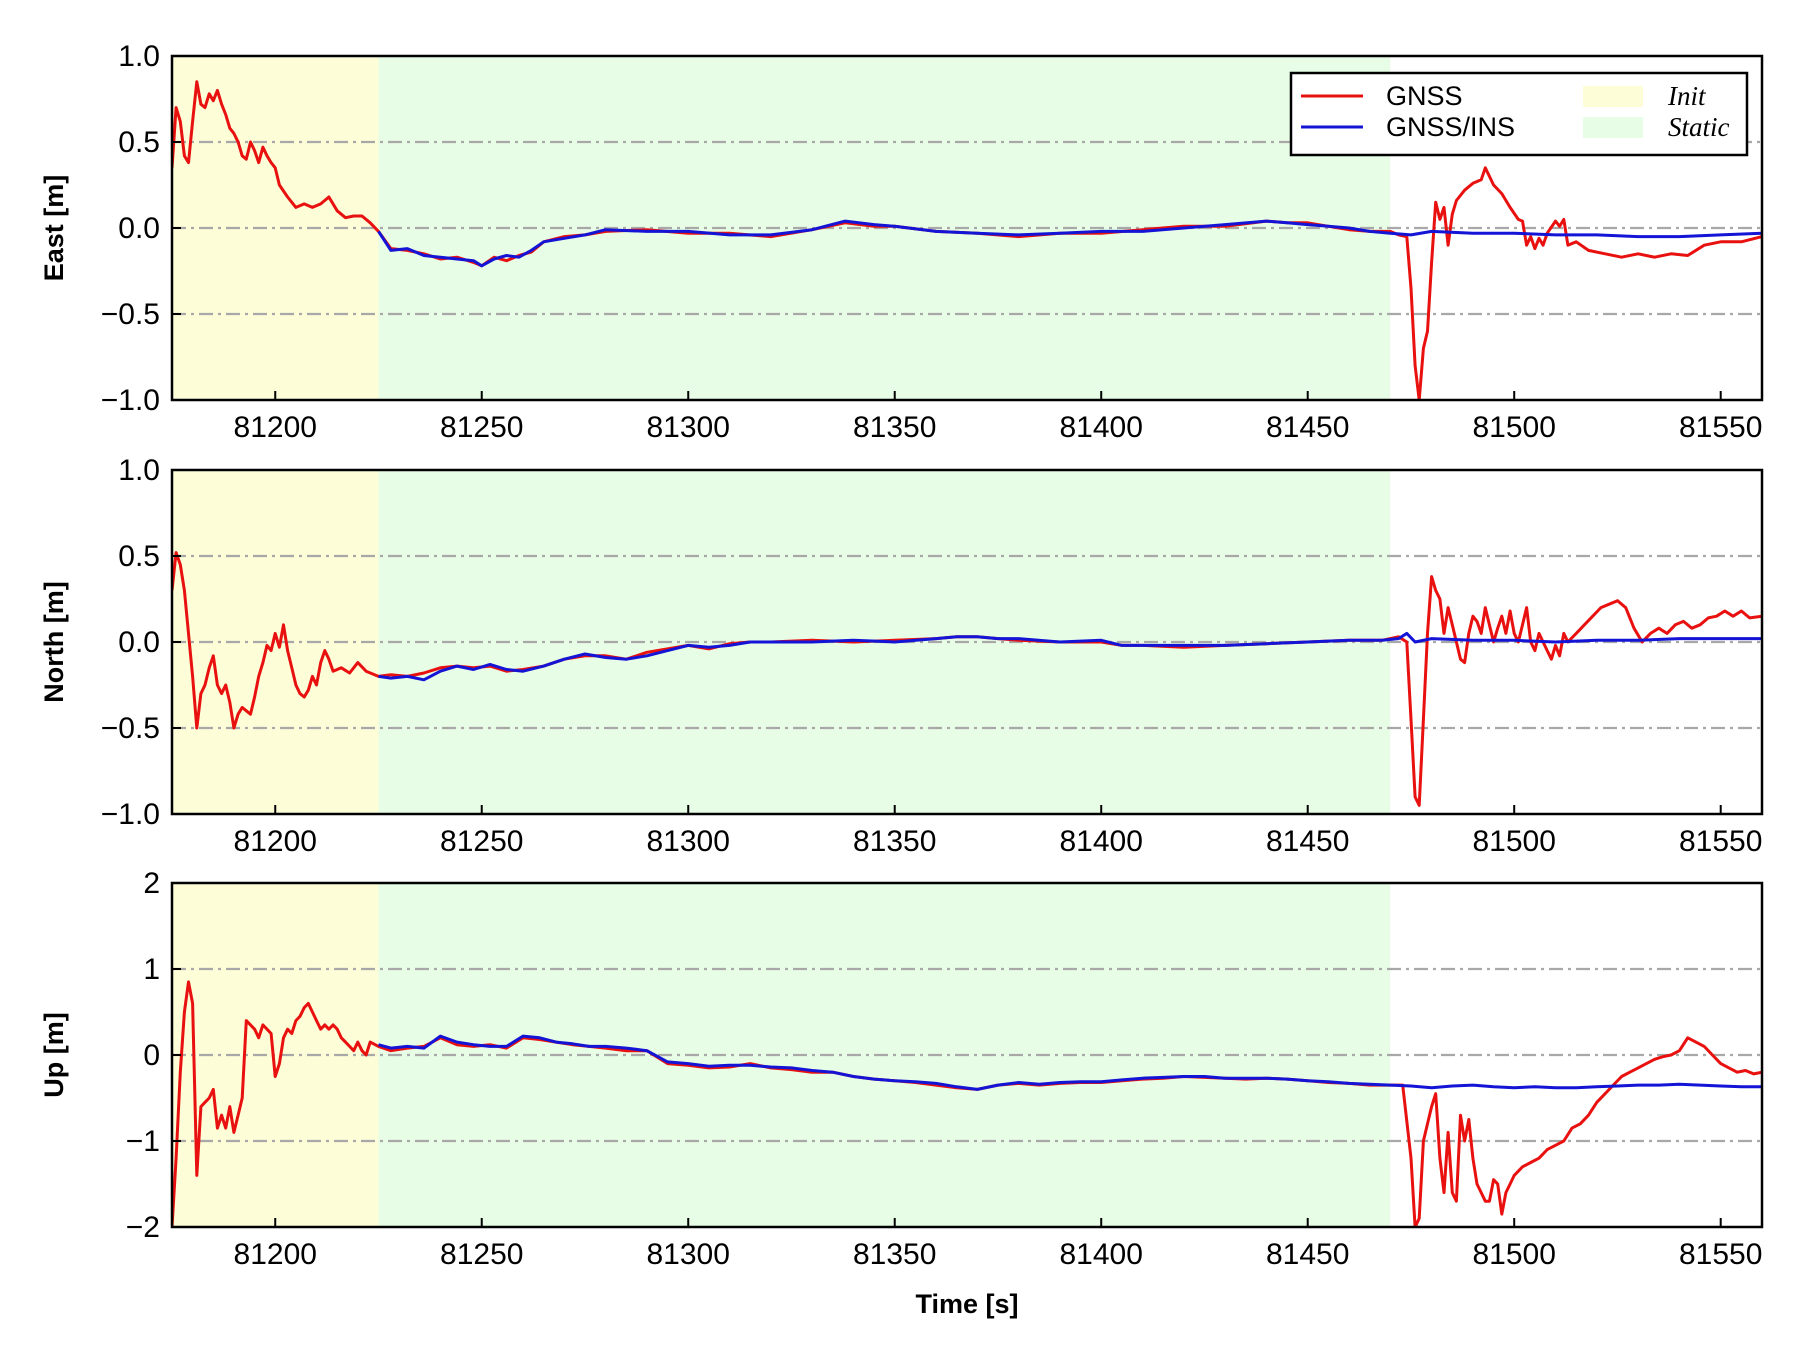  Describe the element at coordinates (151, 883) in the screenshot. I see `ytick-label-2-0: 2` at that location.